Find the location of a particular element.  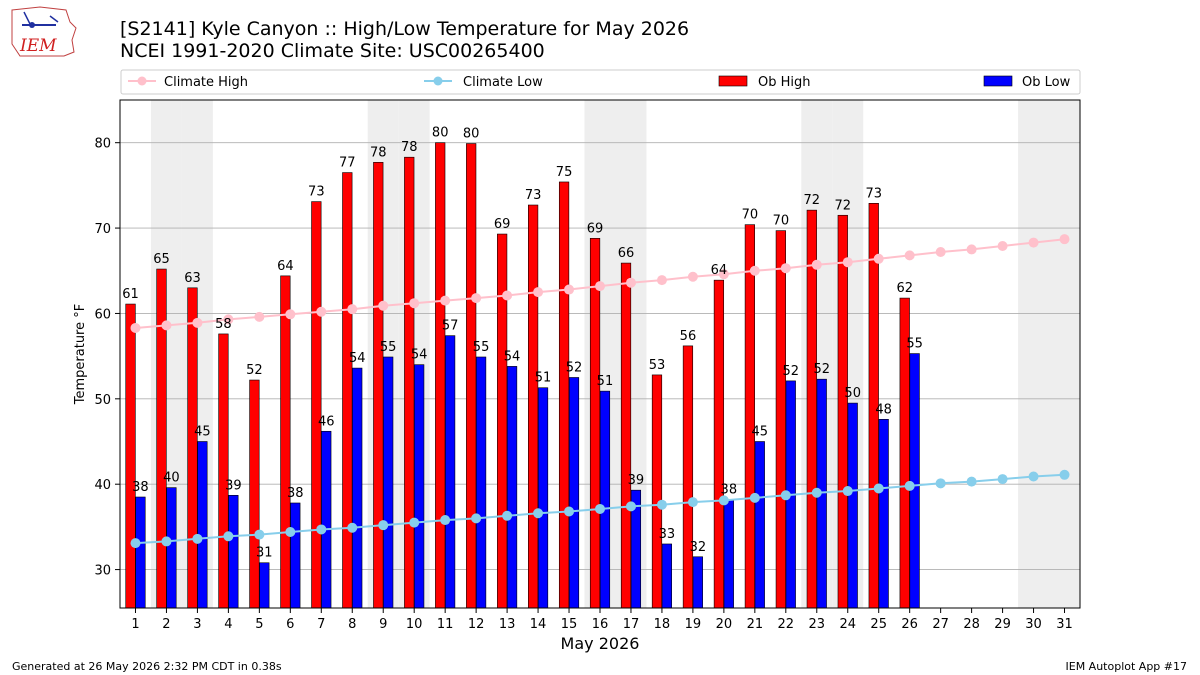

ob-high-label-13: 69 is located at coordinates (502, 224).